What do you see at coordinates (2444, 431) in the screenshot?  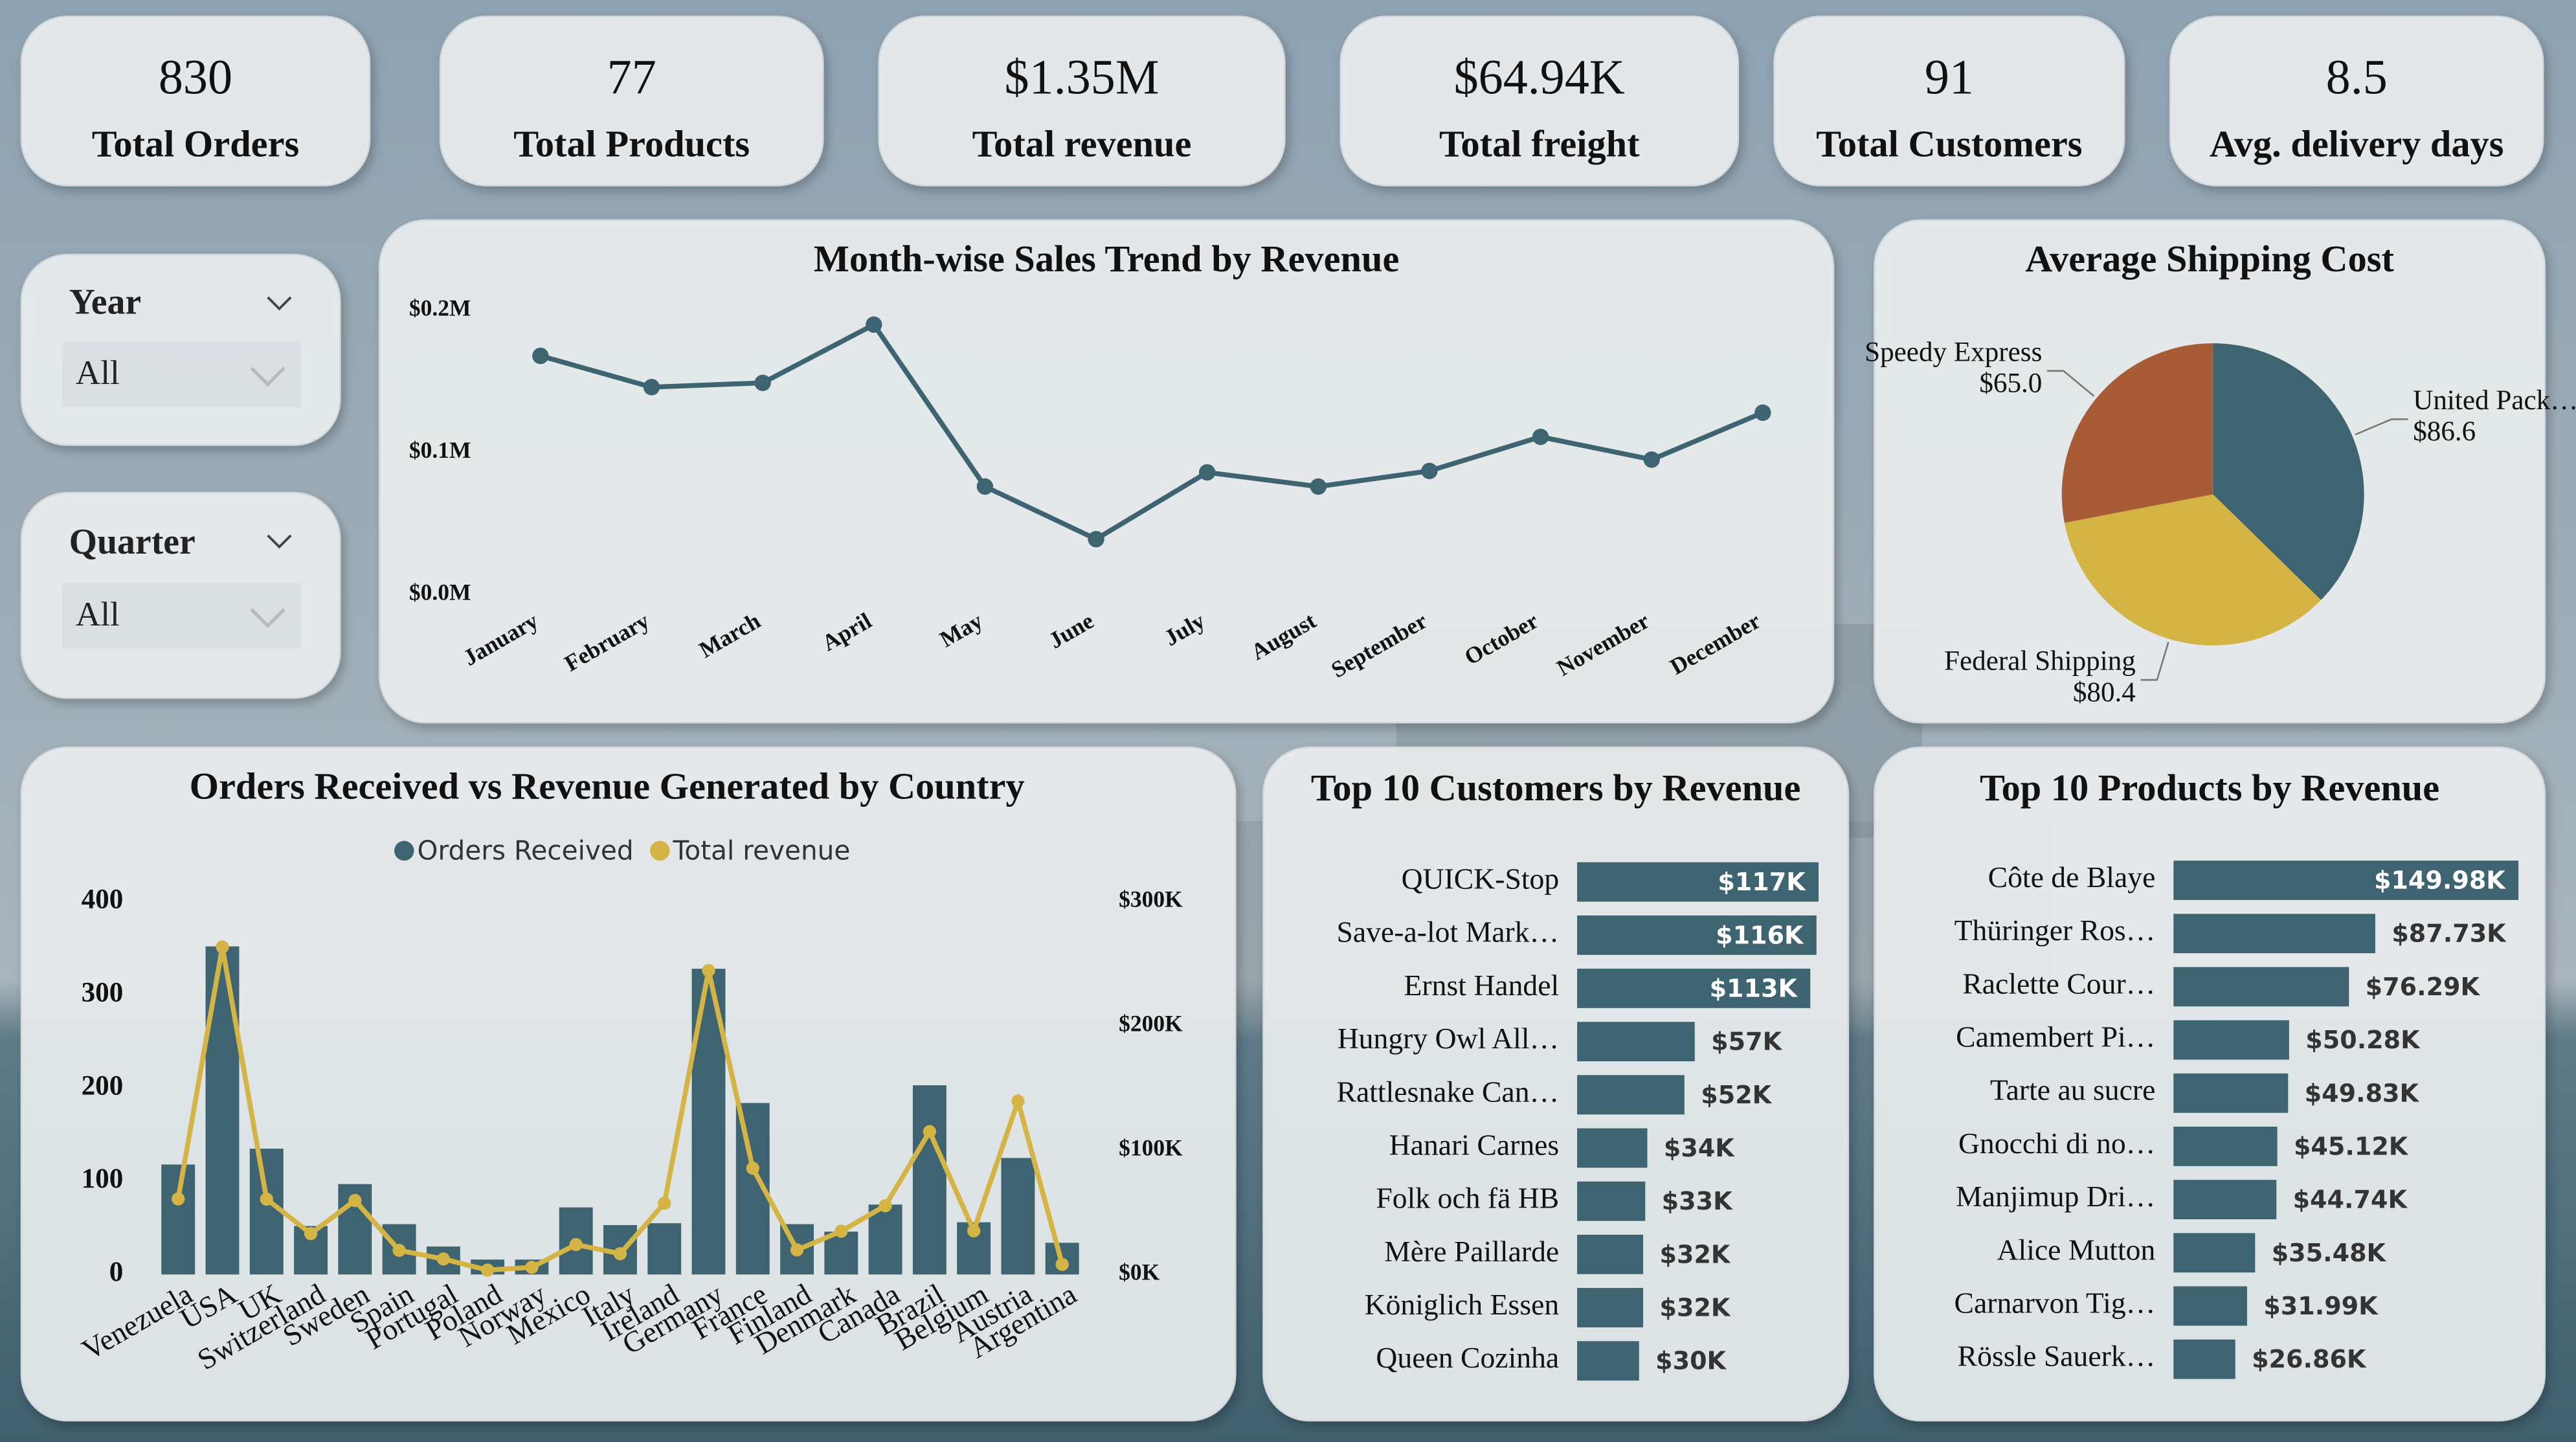 I see `pie-value-label: $86.6` at bounding box center [2444, 431].